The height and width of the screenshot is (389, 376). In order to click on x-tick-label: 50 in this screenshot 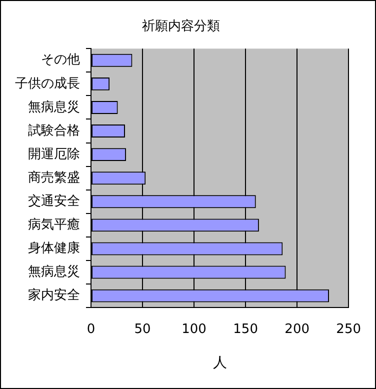, I will do `click(142, 329)`.